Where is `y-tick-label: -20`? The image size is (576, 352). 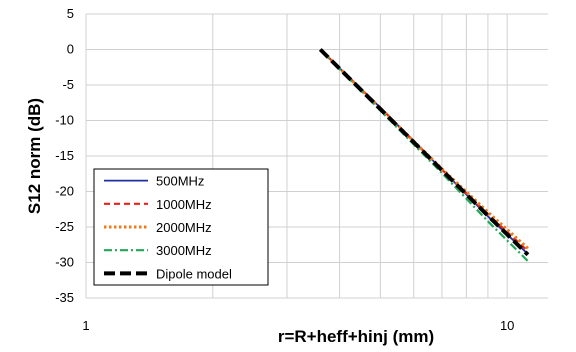
y-tick-label: -20 is located at coordinates (64, 191).